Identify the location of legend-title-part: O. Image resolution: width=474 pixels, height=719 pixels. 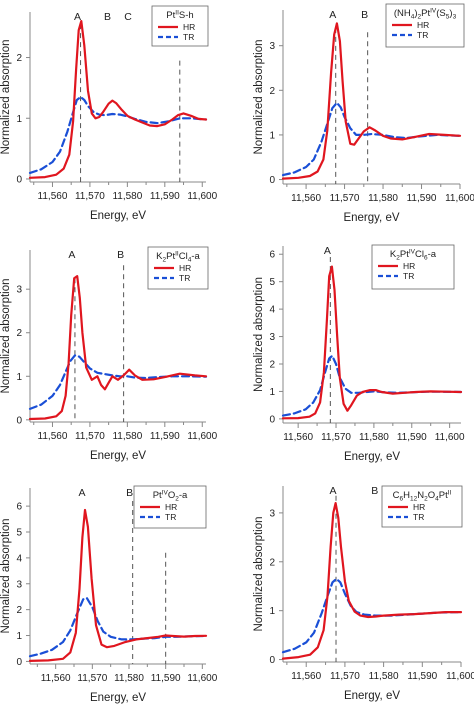
(431, 495).